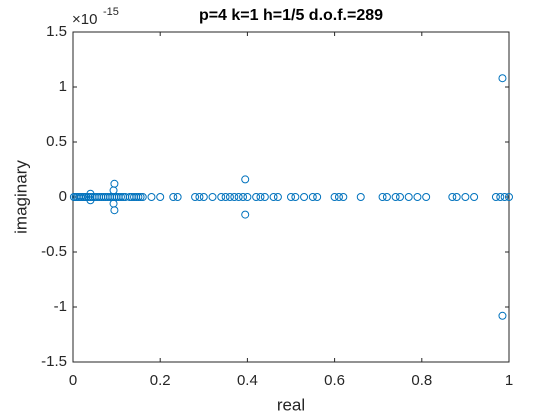 The image size is (560, 420). What do you see at coordinates (160, 380) in the screenshot?
I see `x-tick-label: 0.2` at bounding box center [160, 380].